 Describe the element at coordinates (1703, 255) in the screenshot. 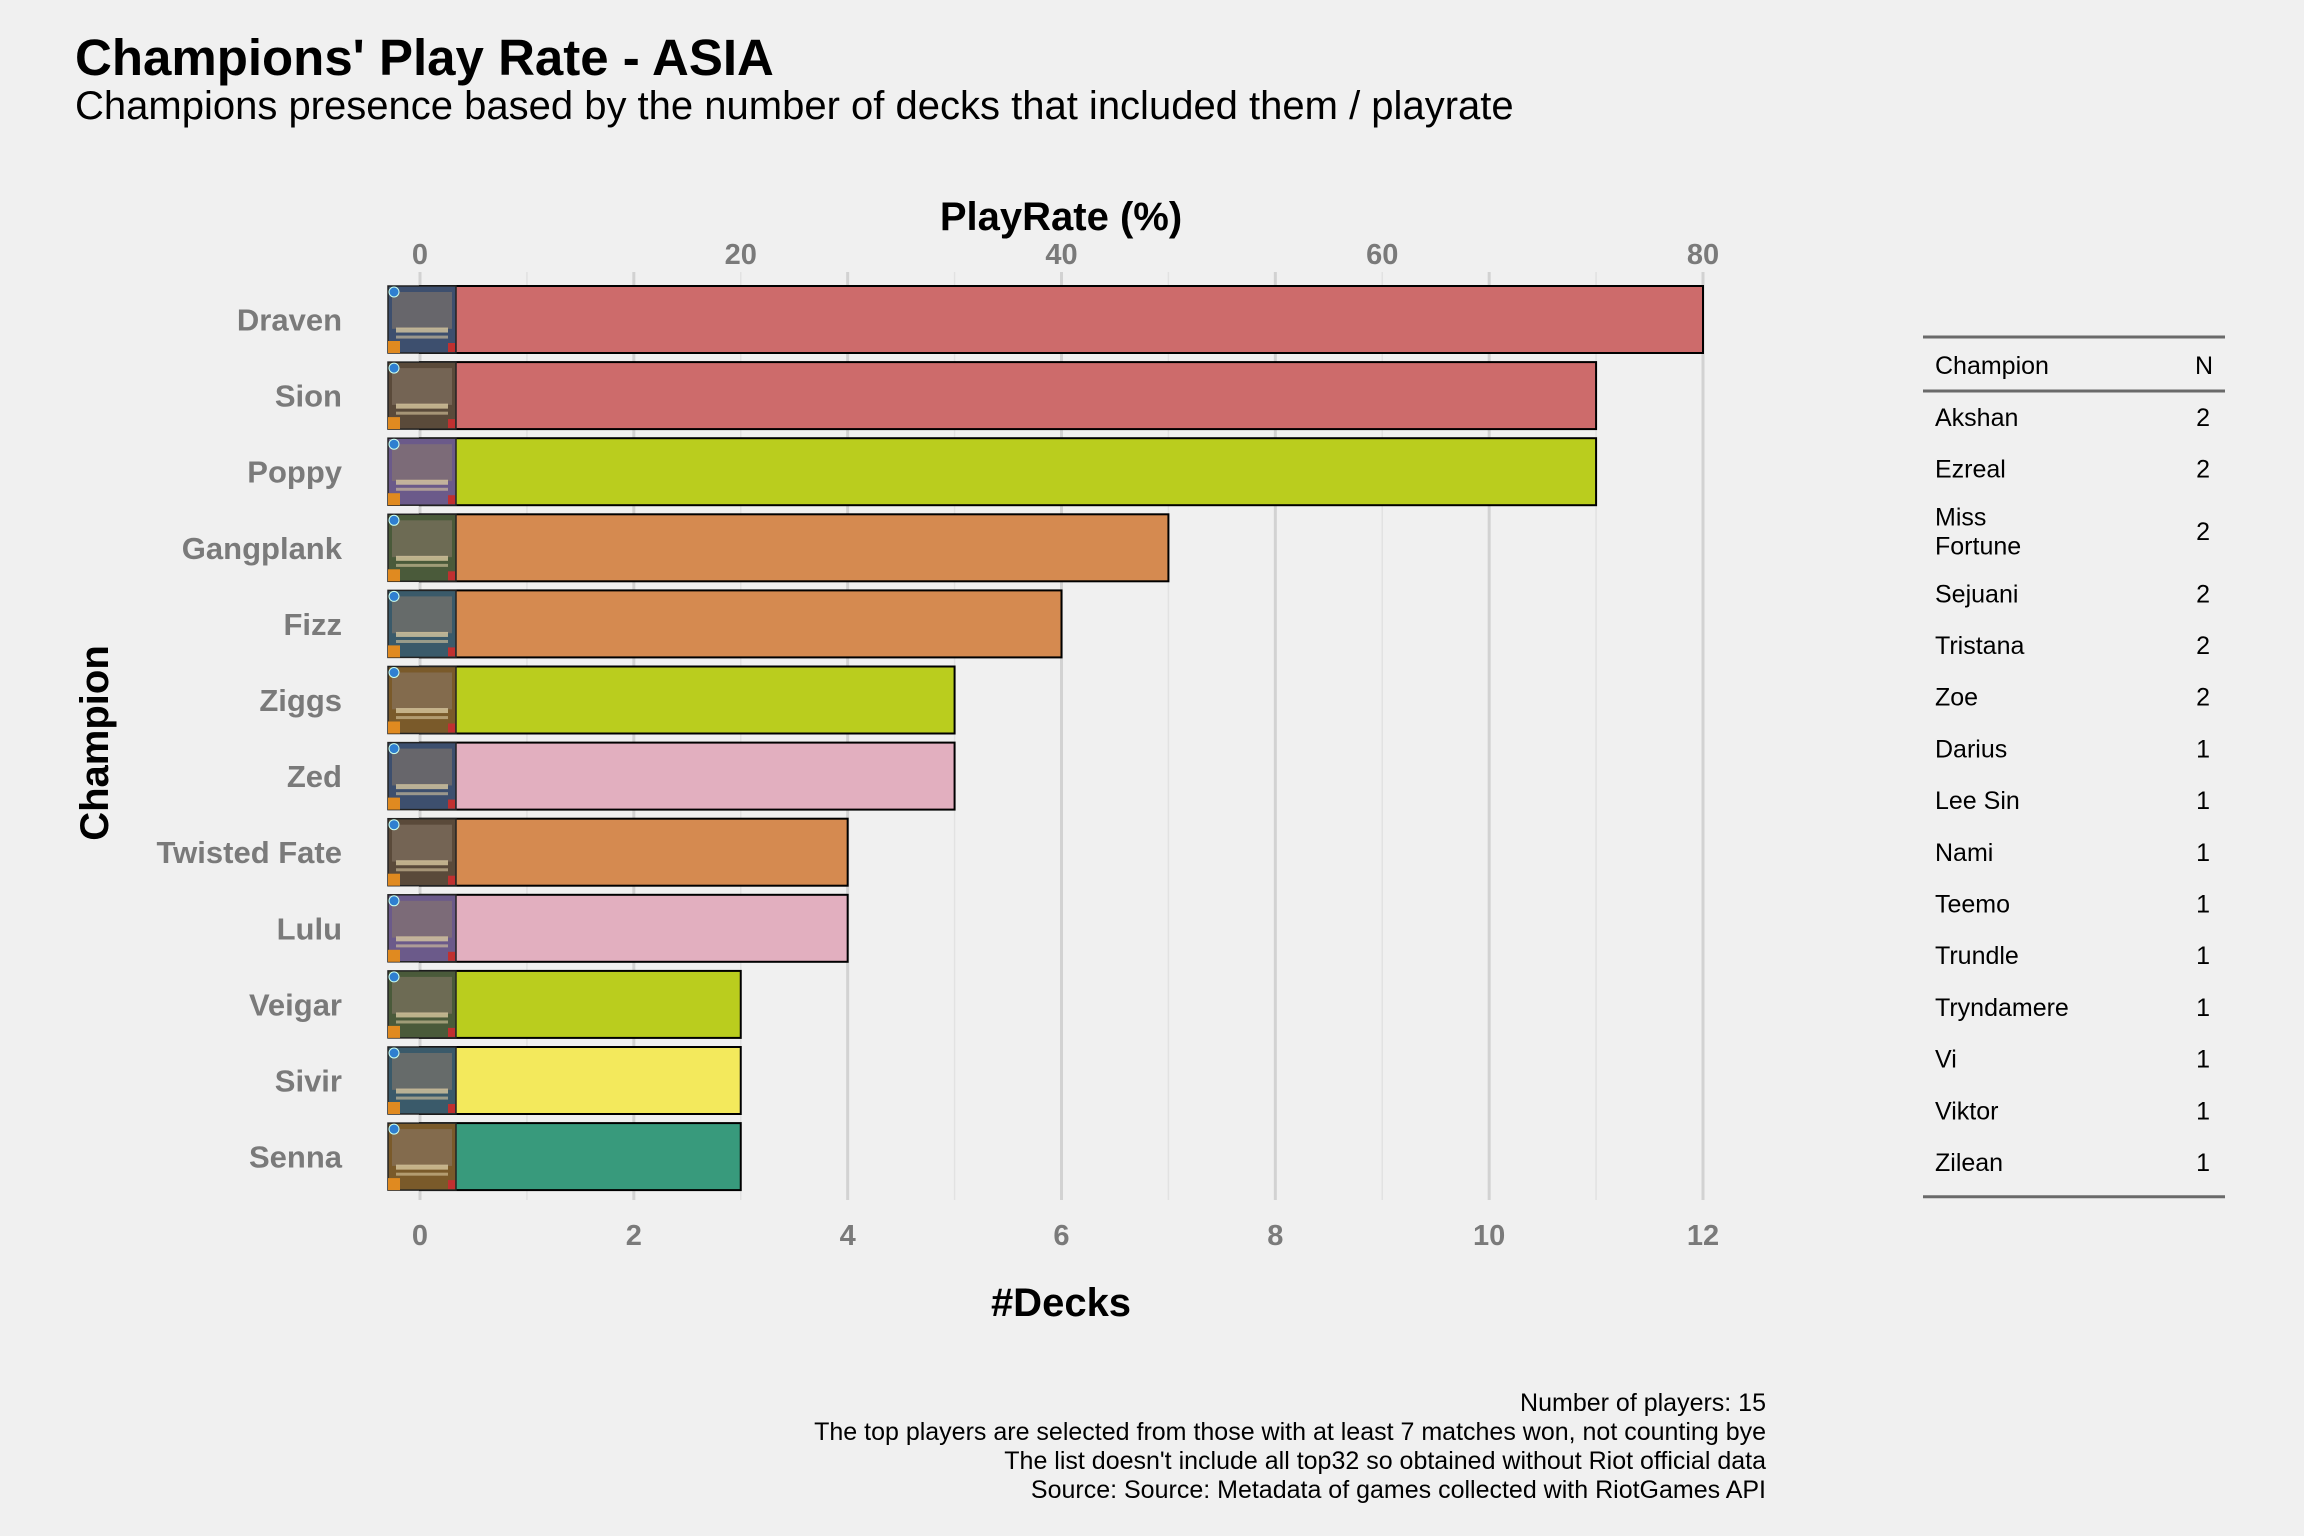

I see `x2-tick-label: 80` at that location.